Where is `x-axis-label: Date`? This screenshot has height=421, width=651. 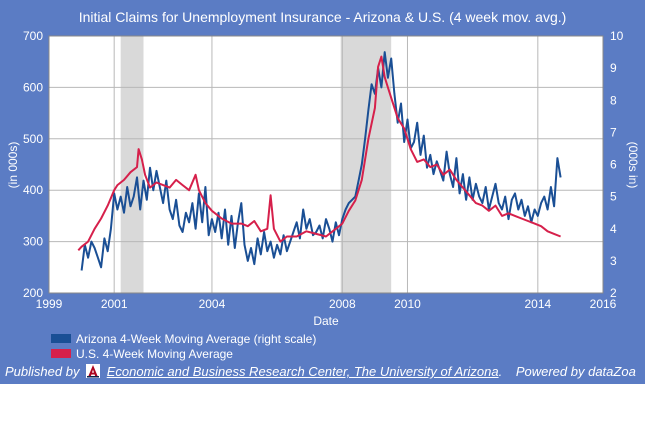 x-axis-label: Date is located at coordinates (326, 321).